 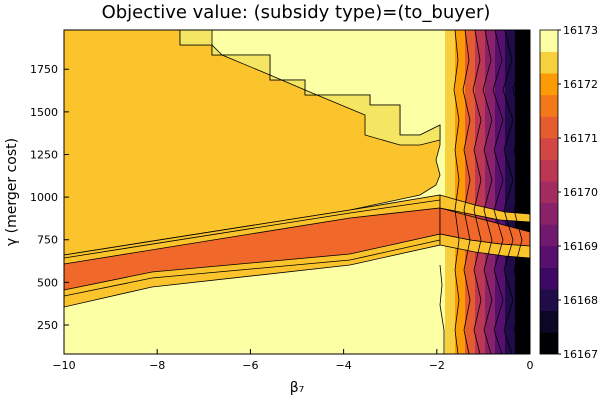 I want to click on contour-region-right-wedge-lower, so click(x=484, y=246).